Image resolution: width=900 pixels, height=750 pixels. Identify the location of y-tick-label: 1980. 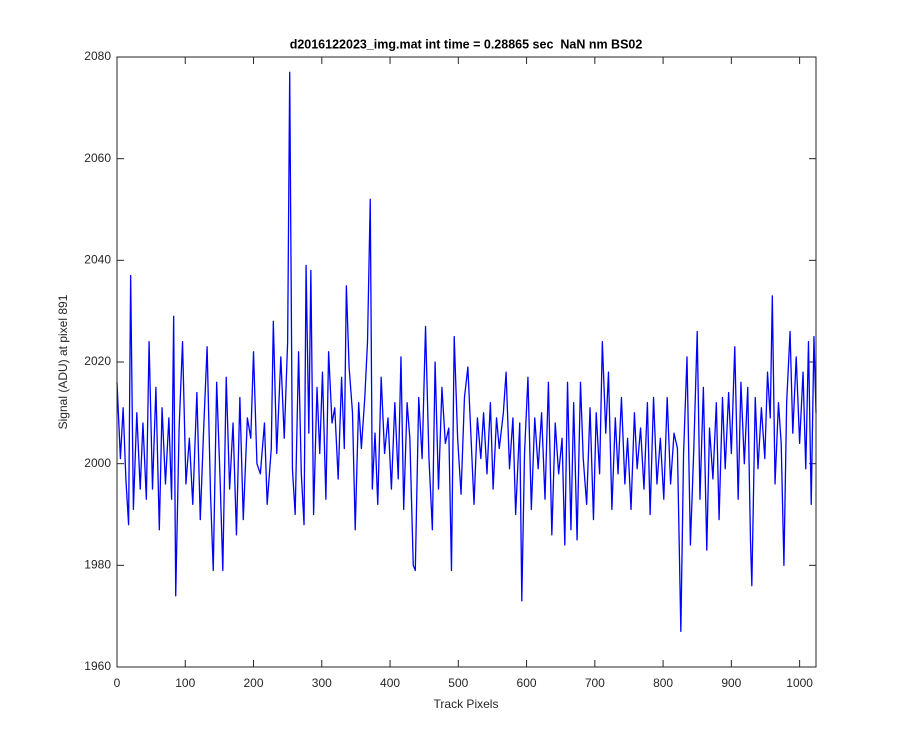
(97, 565).